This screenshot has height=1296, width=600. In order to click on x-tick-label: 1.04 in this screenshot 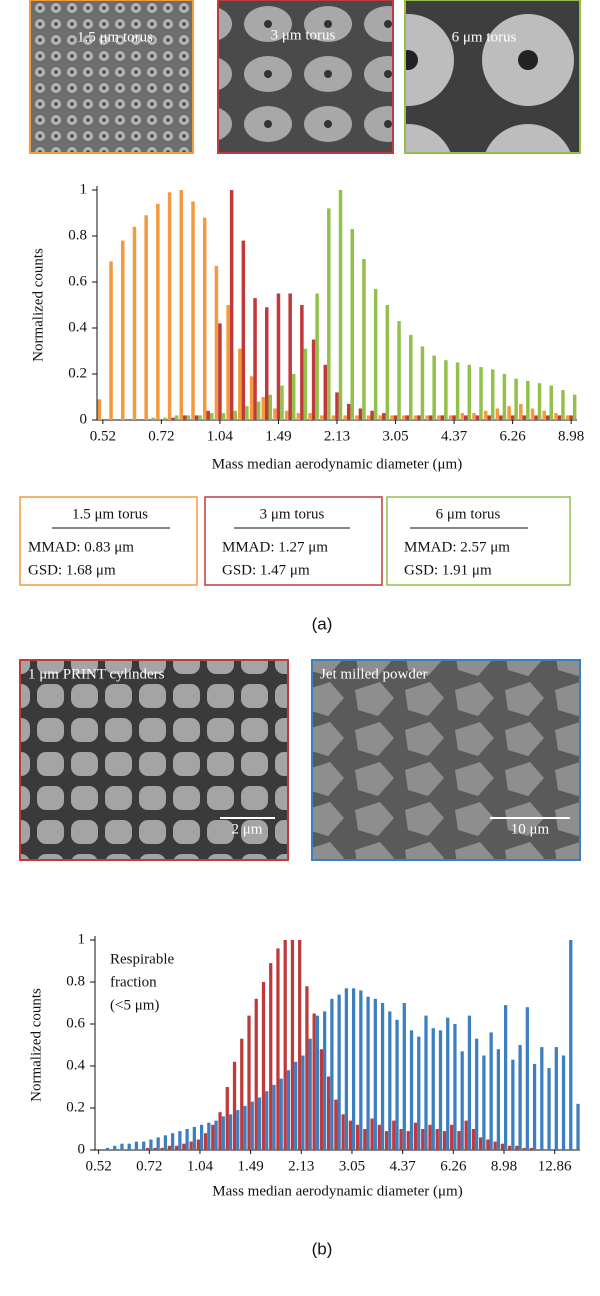, I will do `click(200, 1166)`.